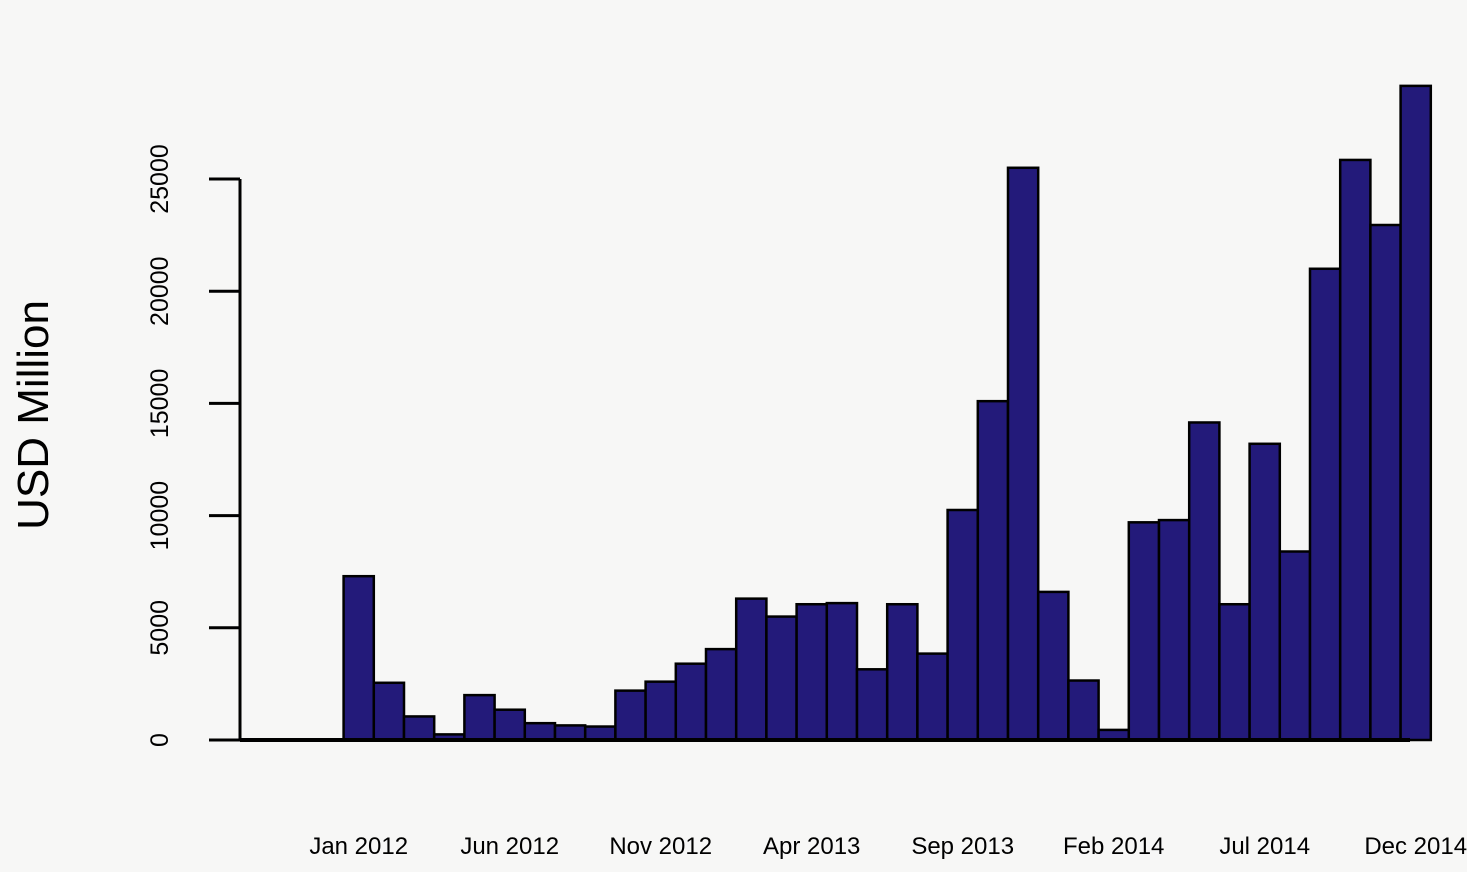 This screenshot has height=872, width=1467. I want to click on x-tick-label: Feb 2014, so click(1113, 846).